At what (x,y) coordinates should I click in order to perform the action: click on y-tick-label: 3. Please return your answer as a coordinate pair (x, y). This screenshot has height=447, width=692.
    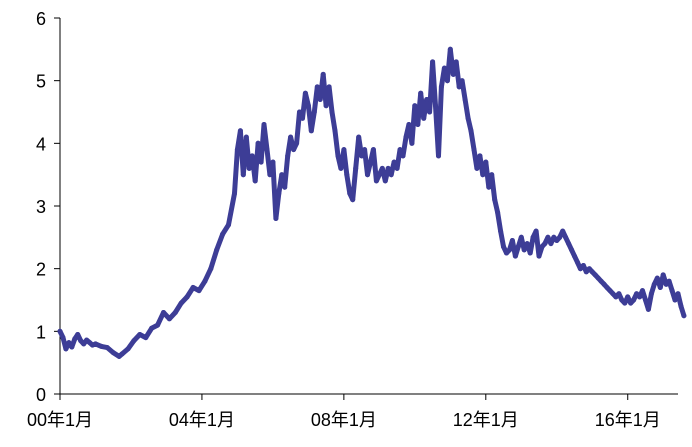
    Looking at the image, I should click on (41, 207).